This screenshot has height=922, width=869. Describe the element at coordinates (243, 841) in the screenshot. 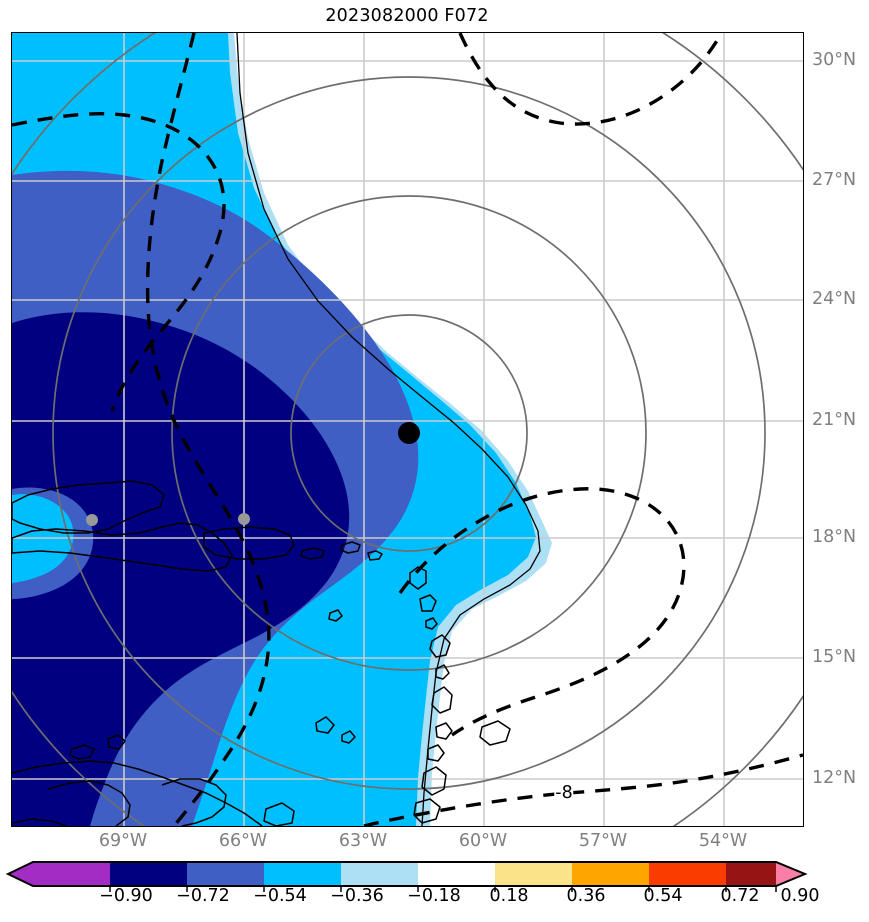

I see `lon-tick-66w: 66°W` at that location.